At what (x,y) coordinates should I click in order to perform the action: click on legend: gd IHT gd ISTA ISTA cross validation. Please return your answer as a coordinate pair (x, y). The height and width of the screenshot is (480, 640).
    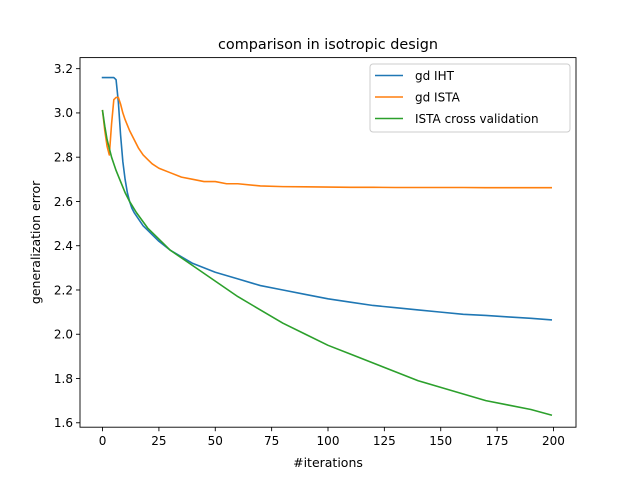
    Looking at the image, I should click on (470, 98).